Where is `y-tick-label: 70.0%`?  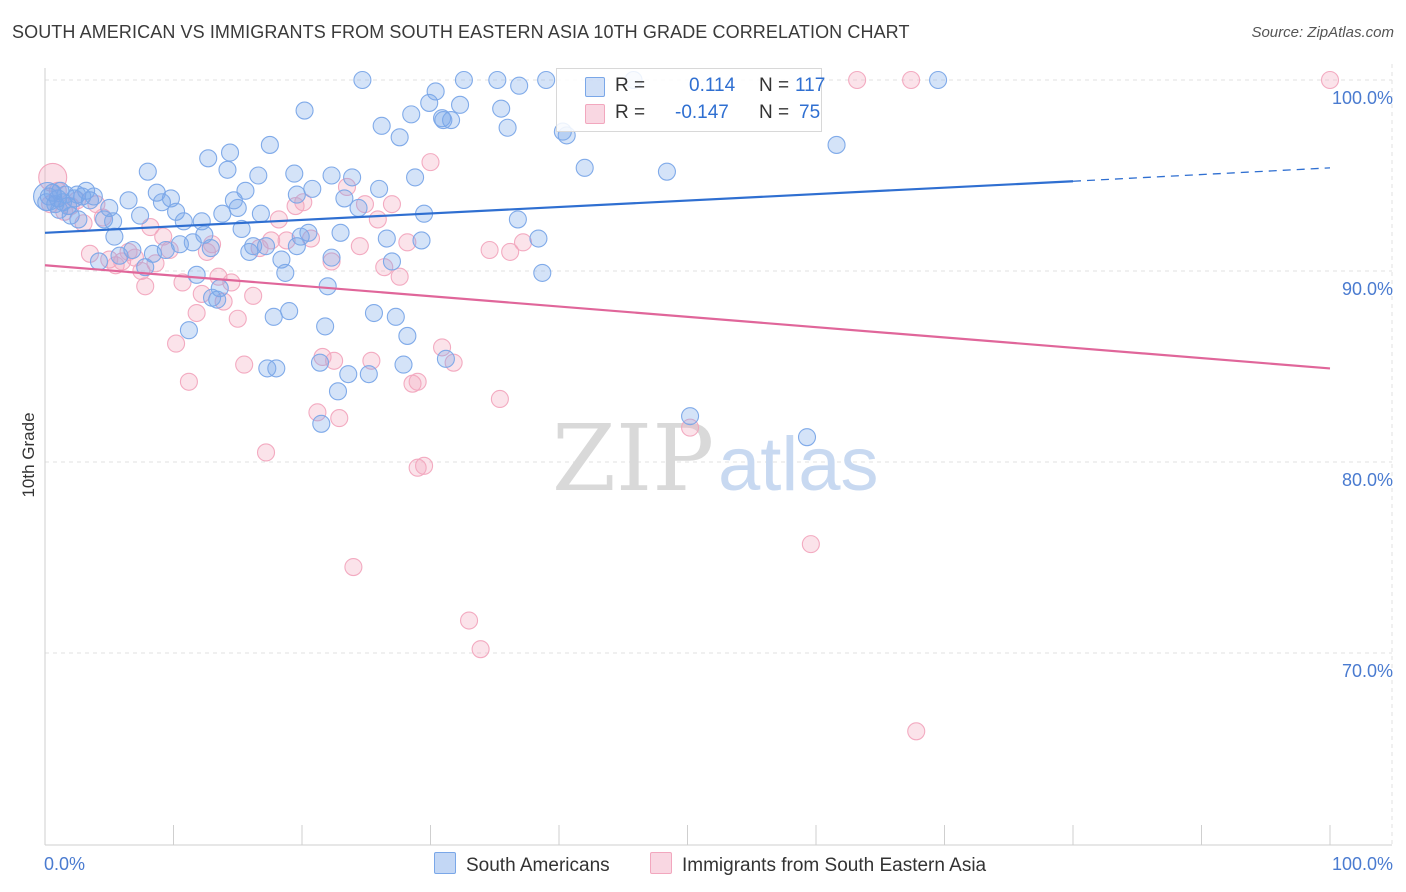
y-tick-label: 70.0% is located at coordinates (1367, 671).